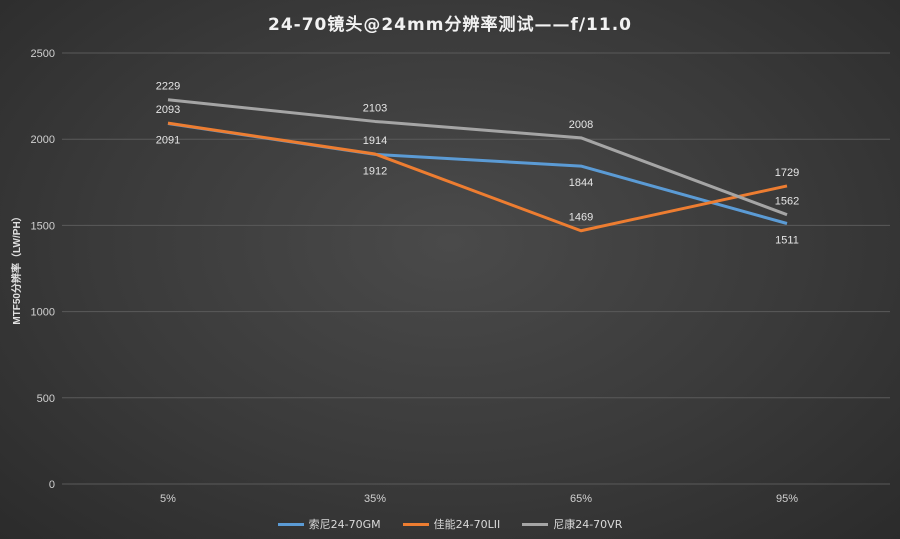  Describe the element at coordinates (168, 141) in the screenshot. I see `data-label: 2091` at that location.